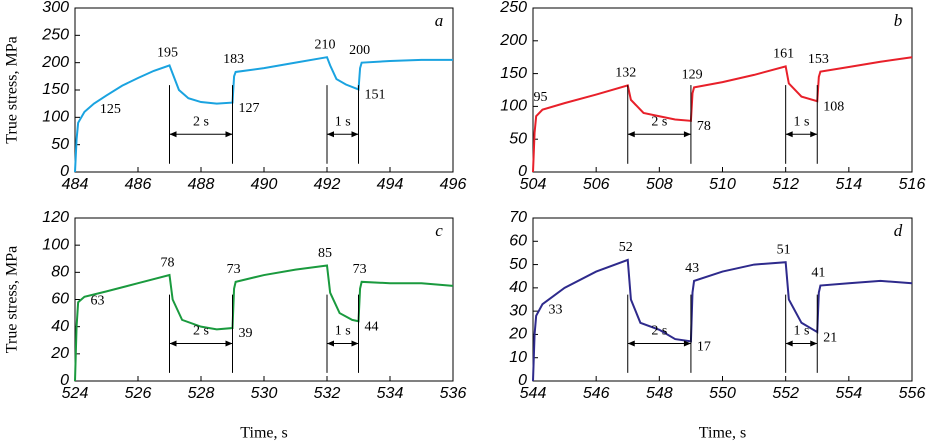  I want to click on value-annotation: 44, so click(372, 326).